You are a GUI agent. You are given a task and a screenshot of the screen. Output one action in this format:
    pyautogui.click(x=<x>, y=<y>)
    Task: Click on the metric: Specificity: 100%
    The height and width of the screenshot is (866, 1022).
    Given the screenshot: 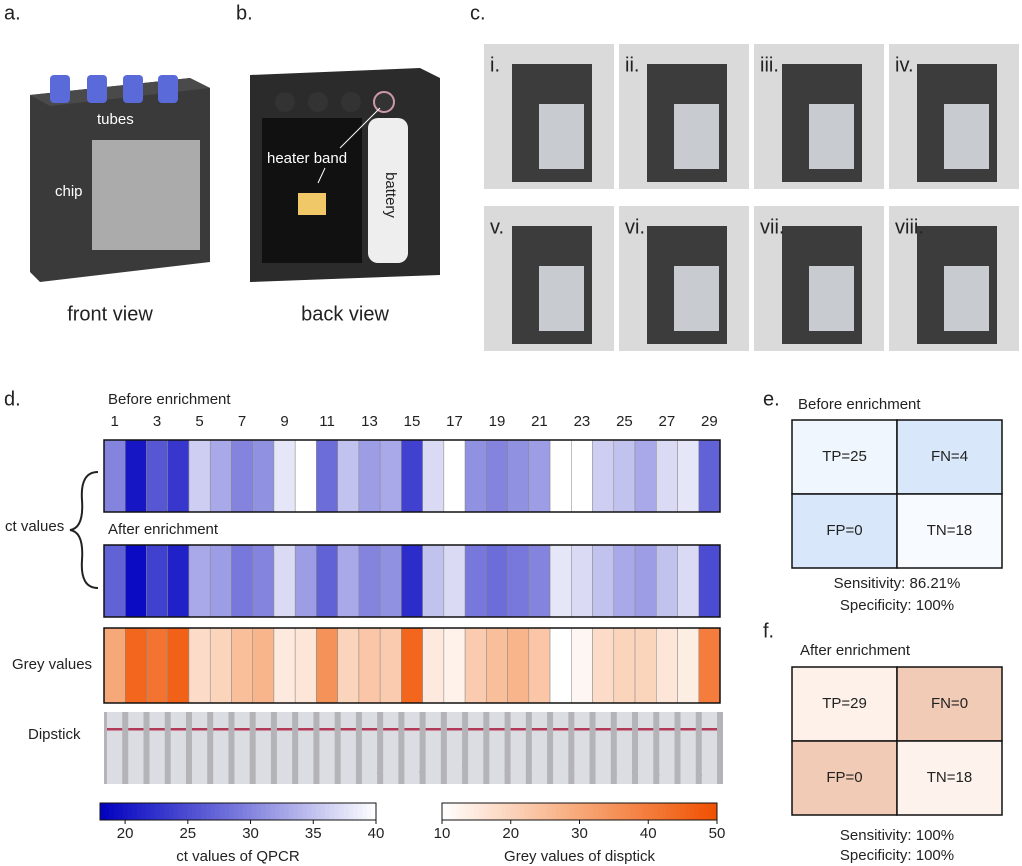 What is the action you would take?
    pyautogui.click(x=897, y=855)
    